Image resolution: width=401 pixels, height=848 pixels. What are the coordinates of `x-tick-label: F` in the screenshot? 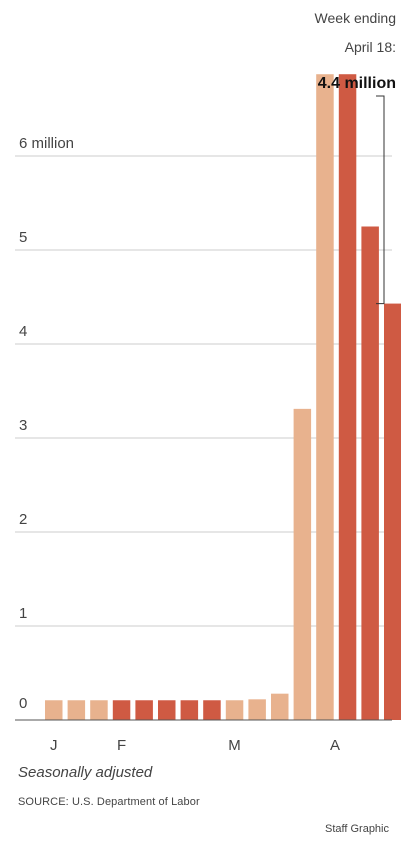 It's located at (121, 745).